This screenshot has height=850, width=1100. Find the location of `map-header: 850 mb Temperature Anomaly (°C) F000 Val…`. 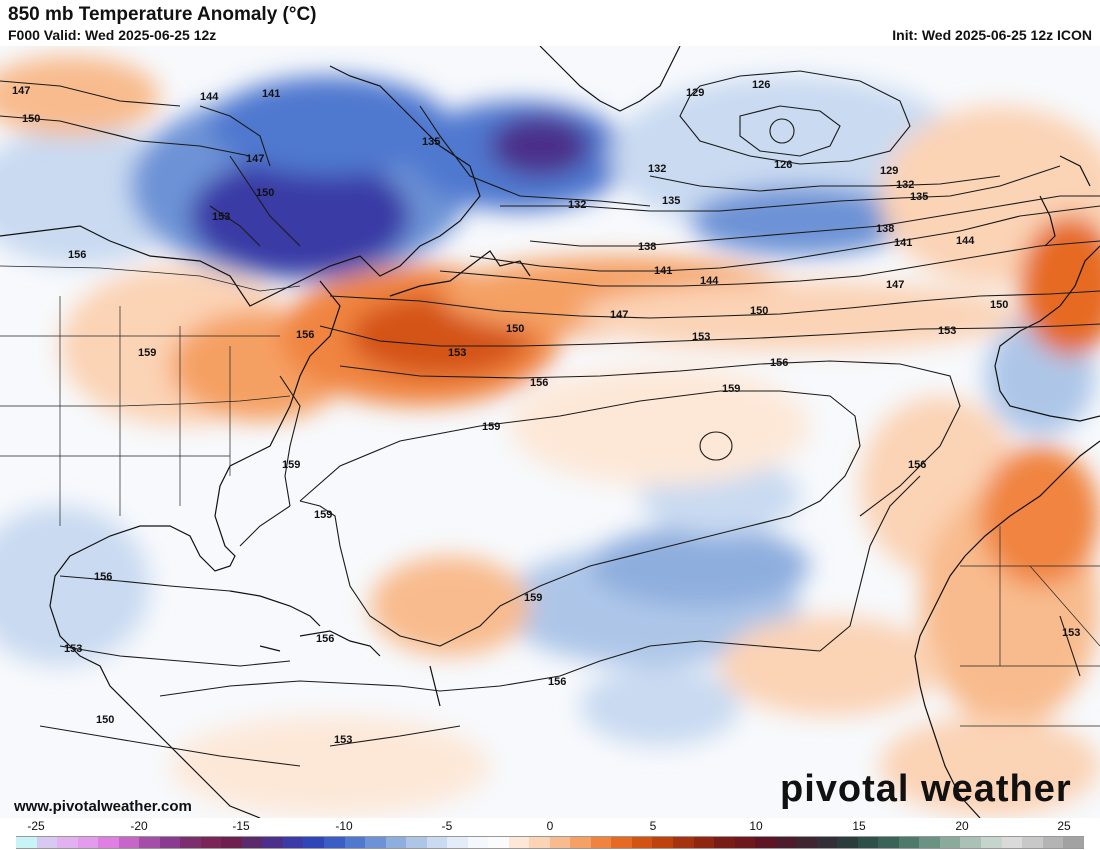

map-header: 850 mb Temperature Anomaly (°C) F000 Val… is located at coordinates (550, 23).